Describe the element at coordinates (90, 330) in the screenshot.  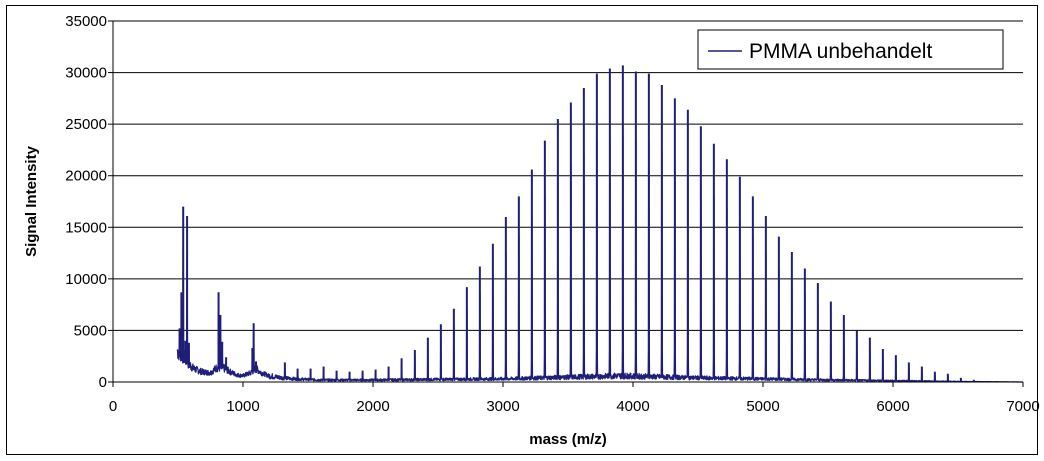
I see `y-tick-label: 5000` at that location.